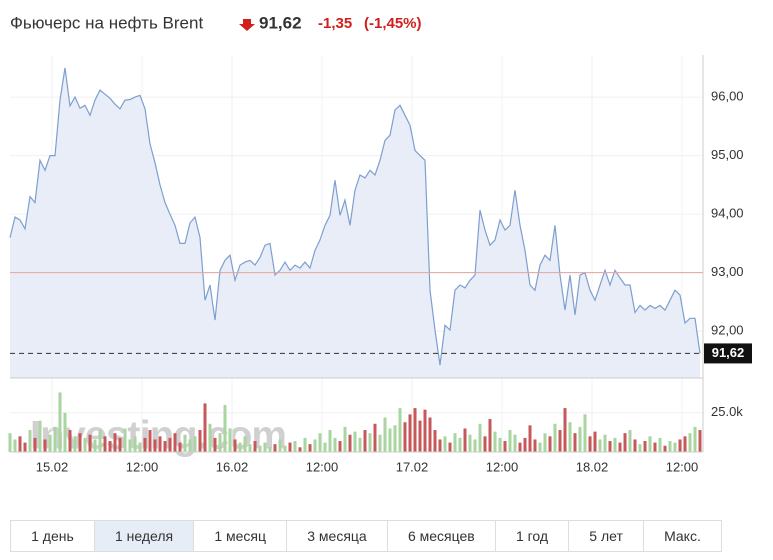 The image size is (773, 560). What do you see at coordinates (727, 96) in the screenshot?
I see `y-tick-label: 96,00` at bounding box center [727, 96].